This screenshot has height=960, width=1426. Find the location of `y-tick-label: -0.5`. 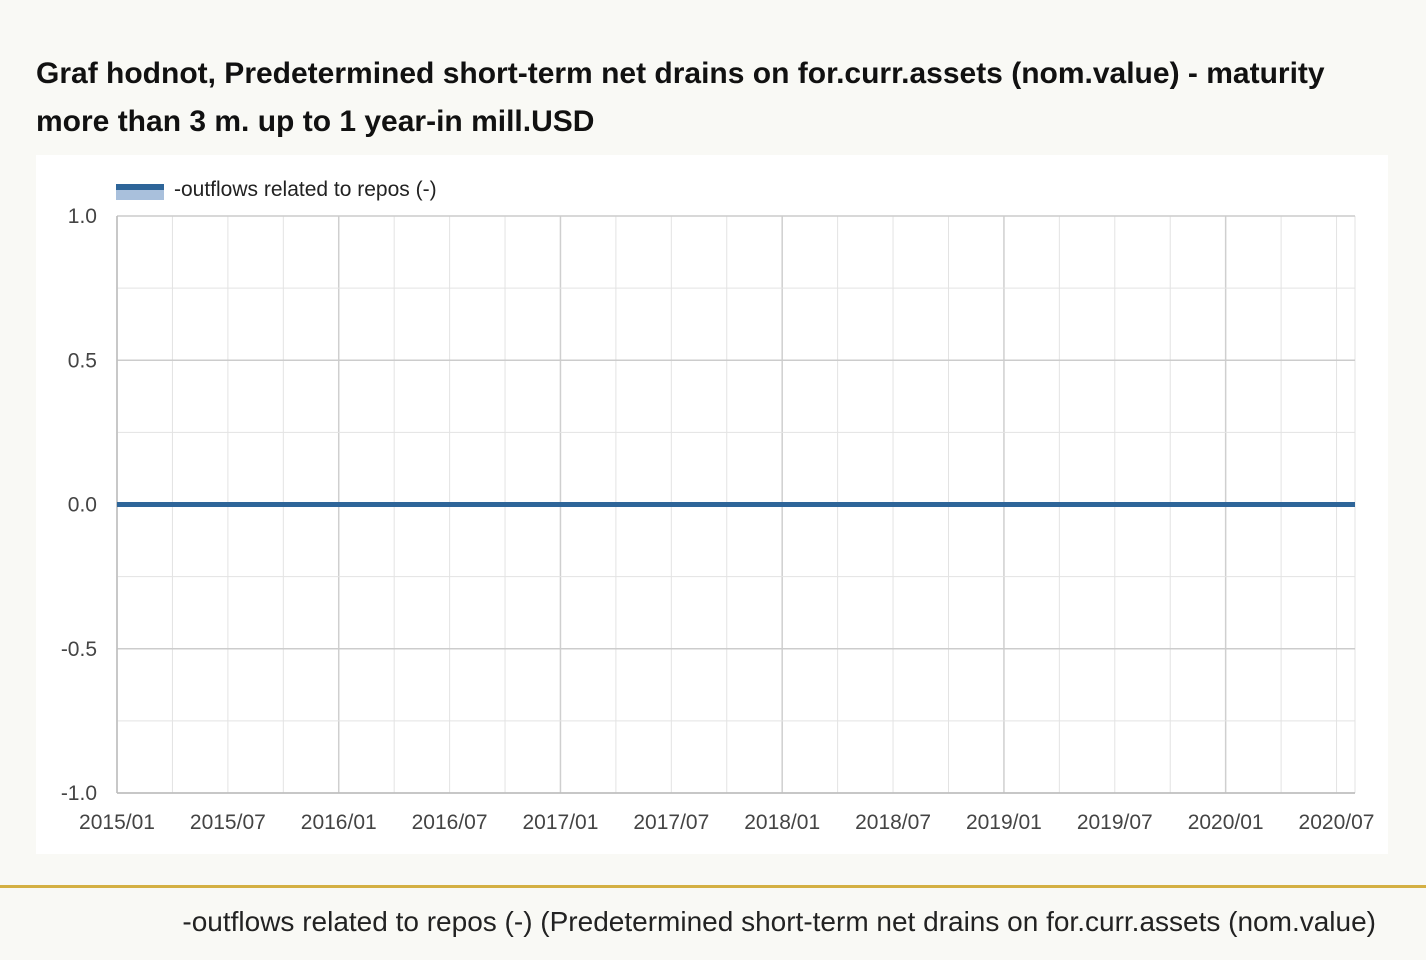

y-tick-label: -0.5 is located at coordinates (79, 649).